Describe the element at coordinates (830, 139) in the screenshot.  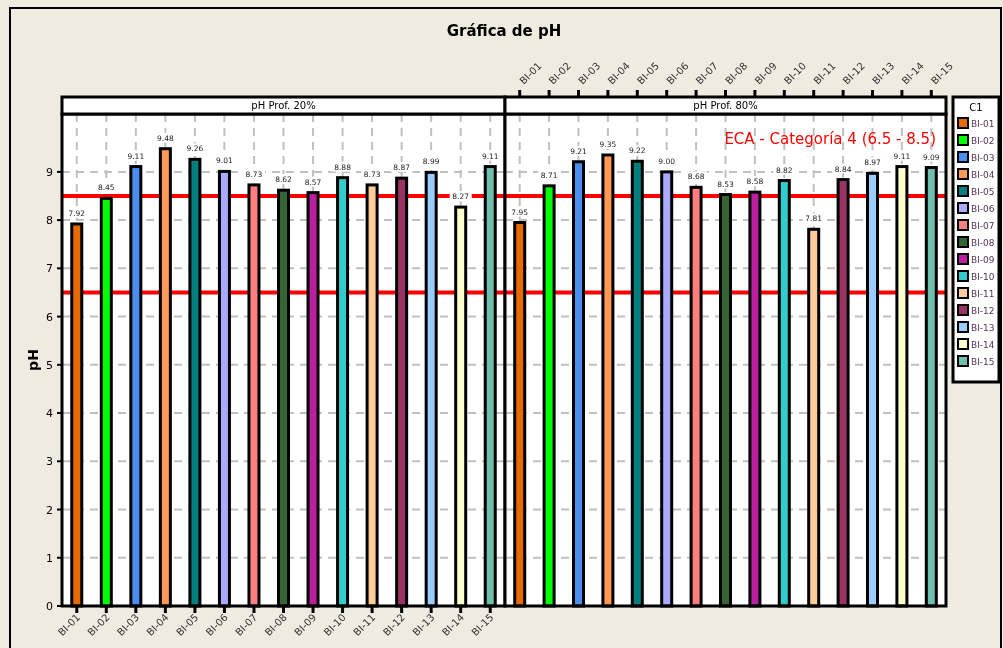
I see `annotation: ECA - Categoría 4 (6.5 - 8.5)` at that location.